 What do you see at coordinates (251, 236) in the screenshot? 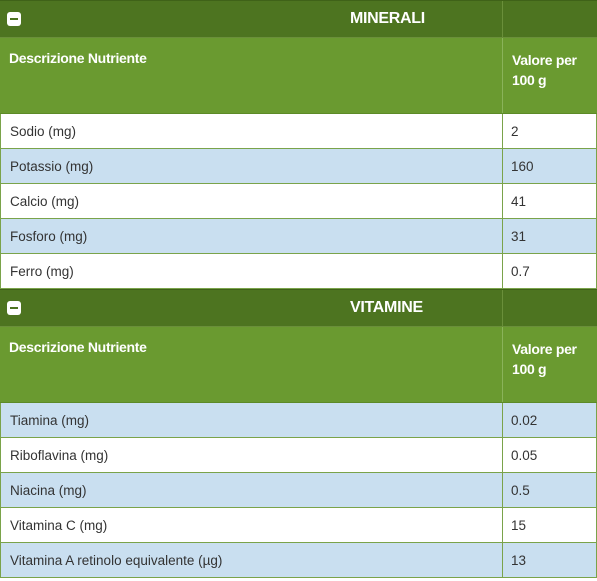
I see `nutrient-name: Fosforo (mg)` at bounding box center [251, 236].